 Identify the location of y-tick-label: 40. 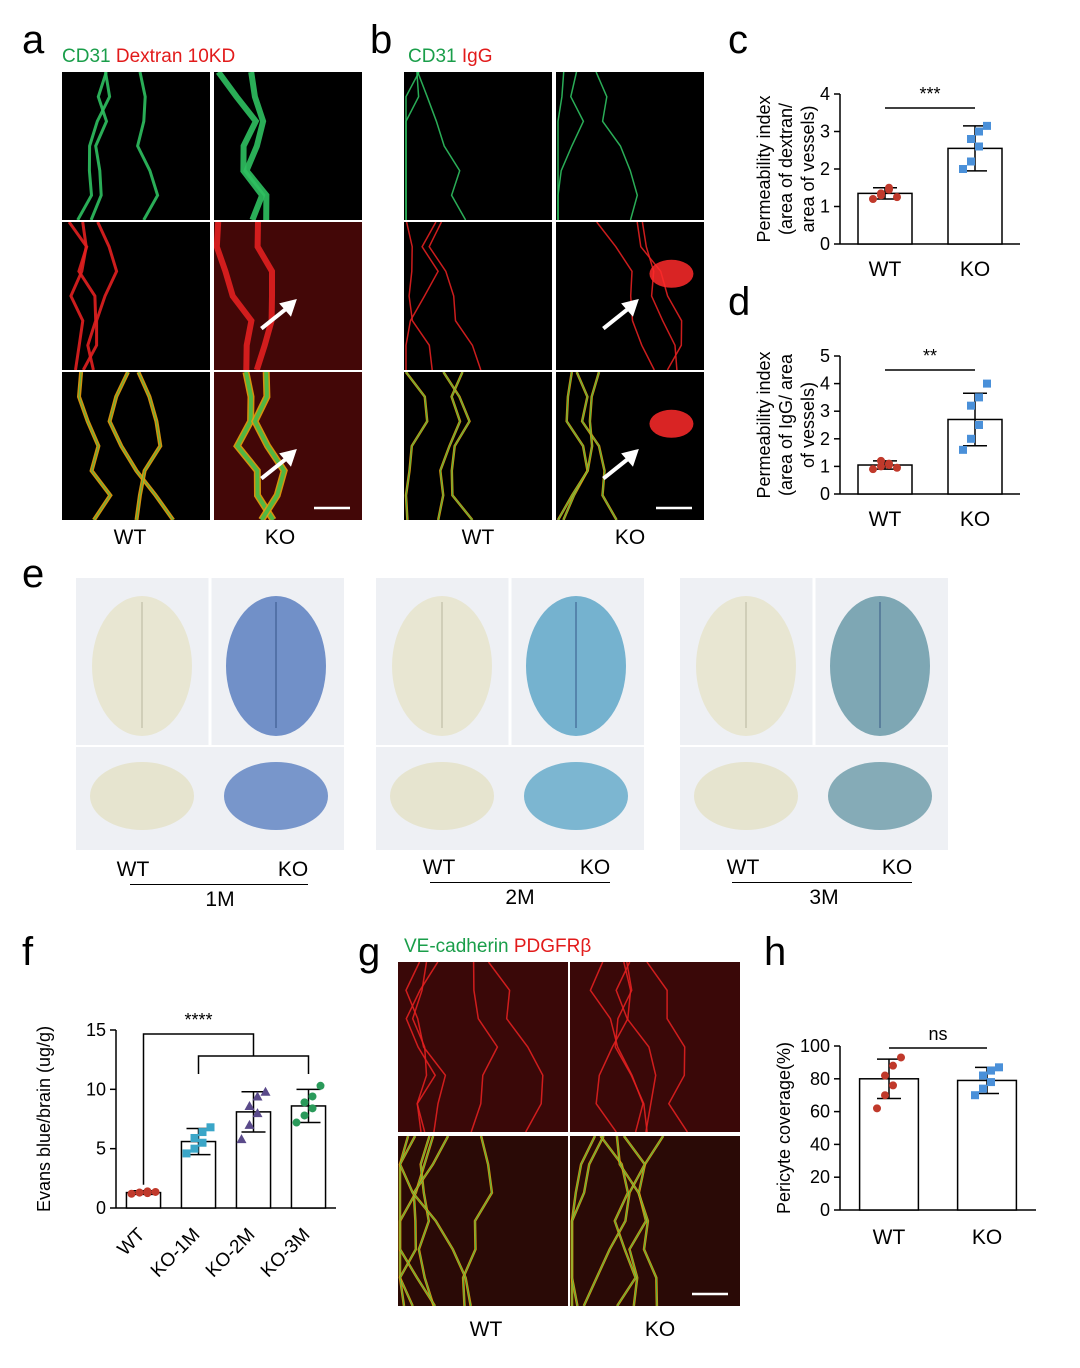
(820, 1144).